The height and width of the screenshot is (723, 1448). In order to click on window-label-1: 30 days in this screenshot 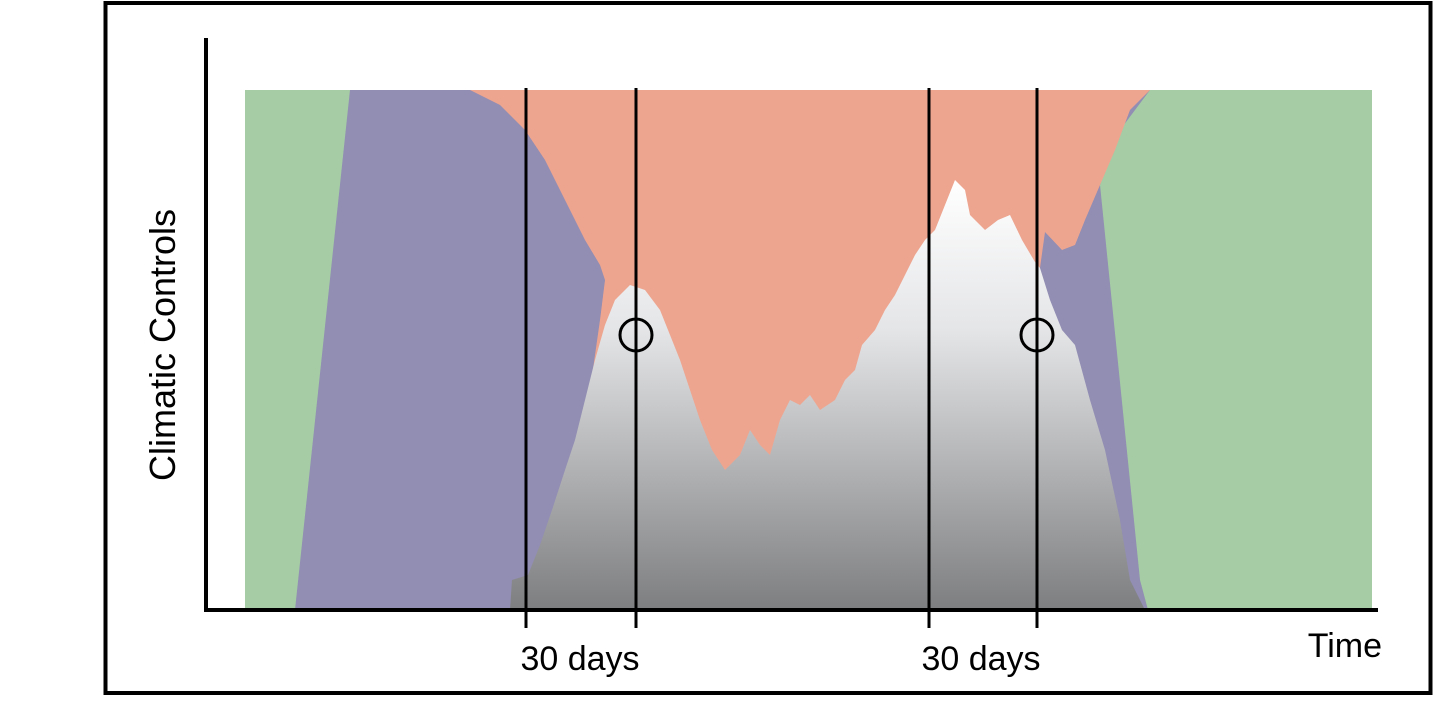, I will do `click(579, 659)`.